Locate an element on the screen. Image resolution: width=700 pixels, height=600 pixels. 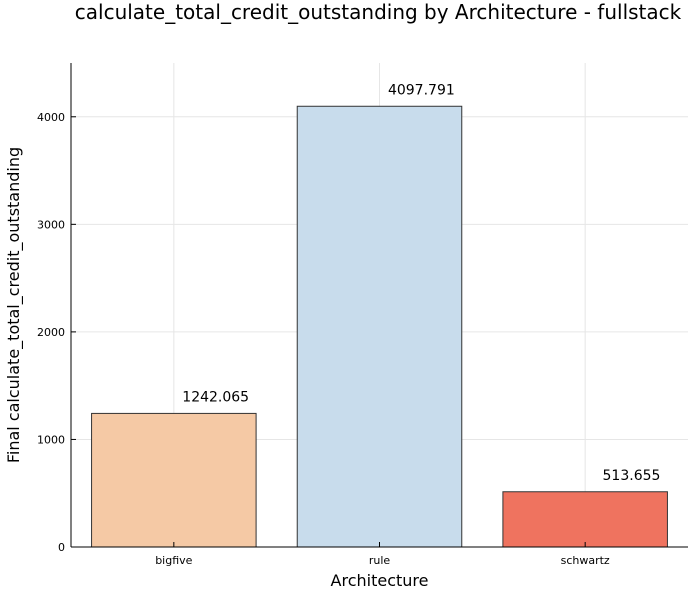
x-tick-label: schwartz is located at coordinates (585, 560).